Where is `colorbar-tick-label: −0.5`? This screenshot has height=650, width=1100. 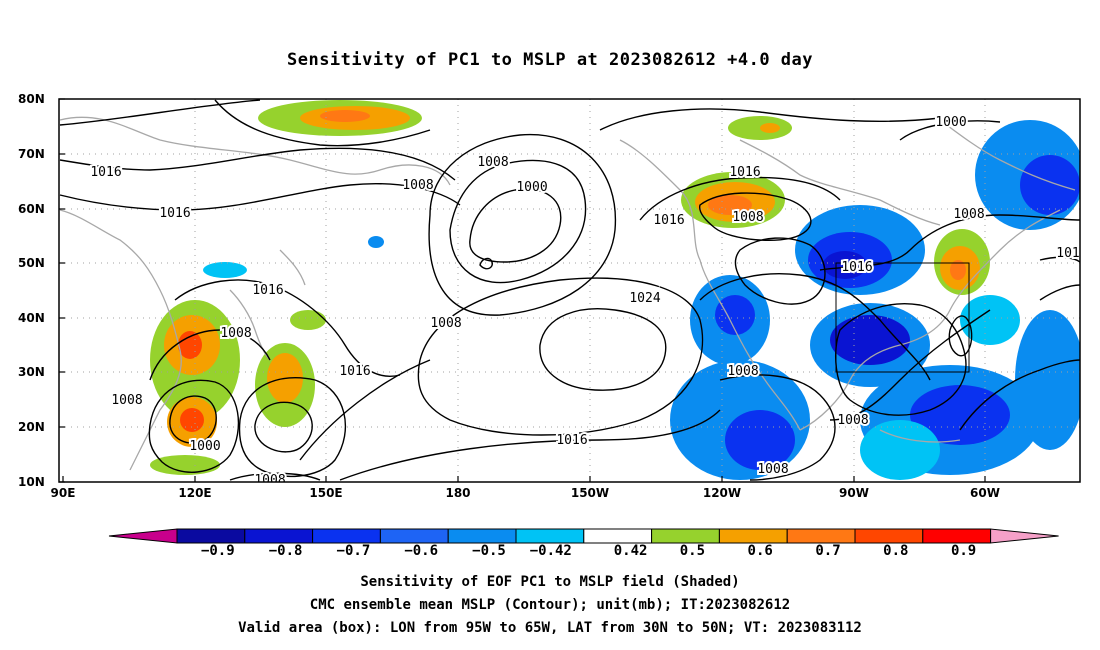 colorbar-tick-label: −0.5 is located at coordinates (489, 551).